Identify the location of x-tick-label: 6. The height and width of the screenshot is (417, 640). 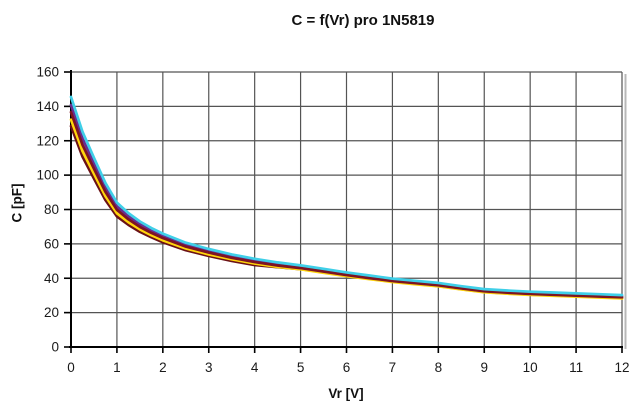
(347, 367).